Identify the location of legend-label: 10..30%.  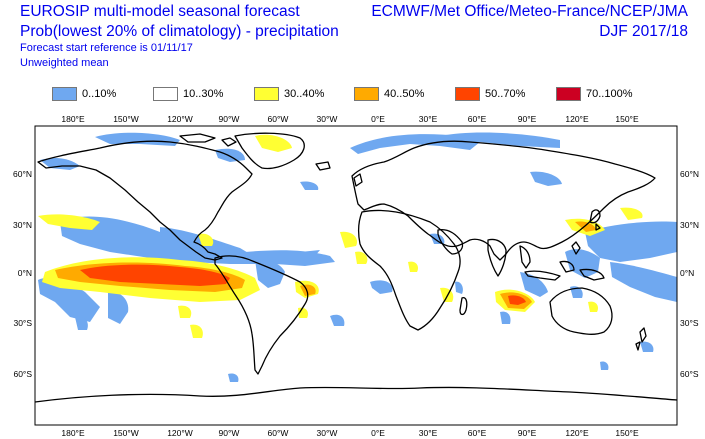
(203, 94).